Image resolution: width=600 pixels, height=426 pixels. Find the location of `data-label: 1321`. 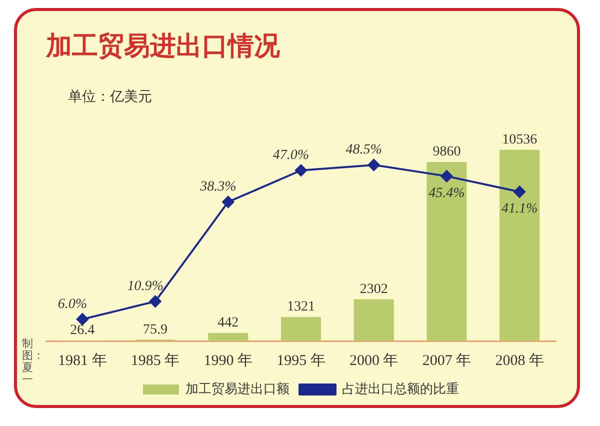

data-label: 1321 is located at coordinates (301, 307).